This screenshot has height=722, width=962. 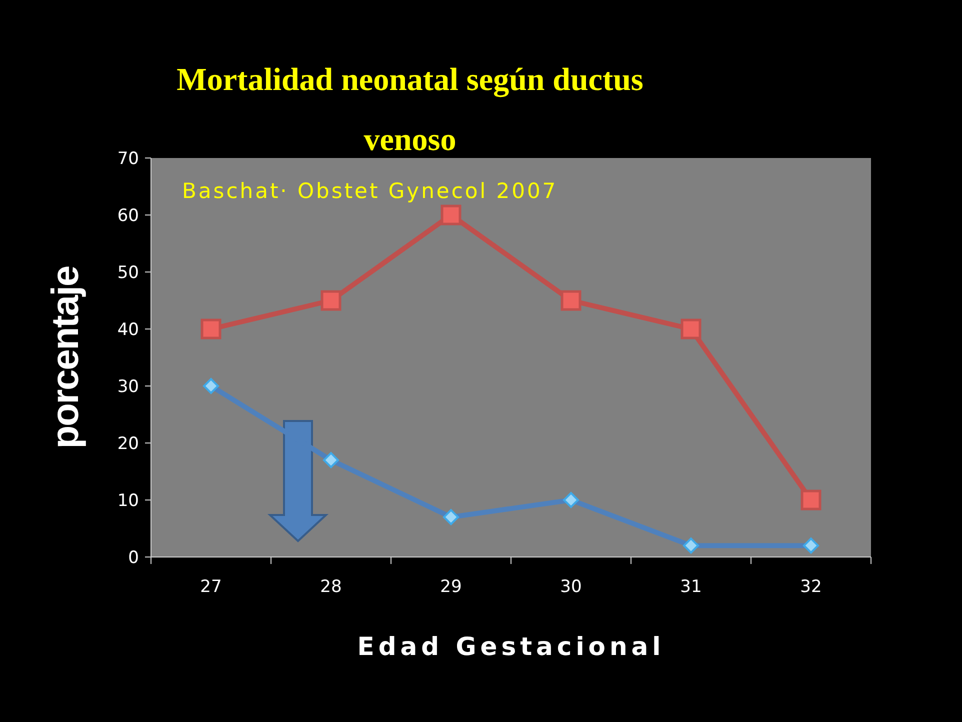 I want to click on y-tick-label: 50, so click(x=128, y=272).